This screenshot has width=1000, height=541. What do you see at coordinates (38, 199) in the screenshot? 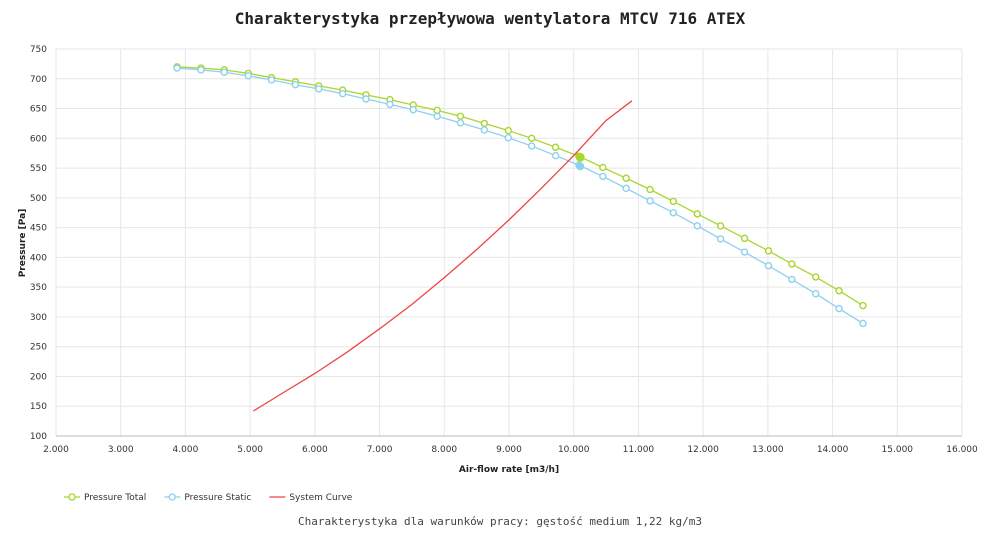
I see `y-tick-label: 500` at bounding box center [38, 199].